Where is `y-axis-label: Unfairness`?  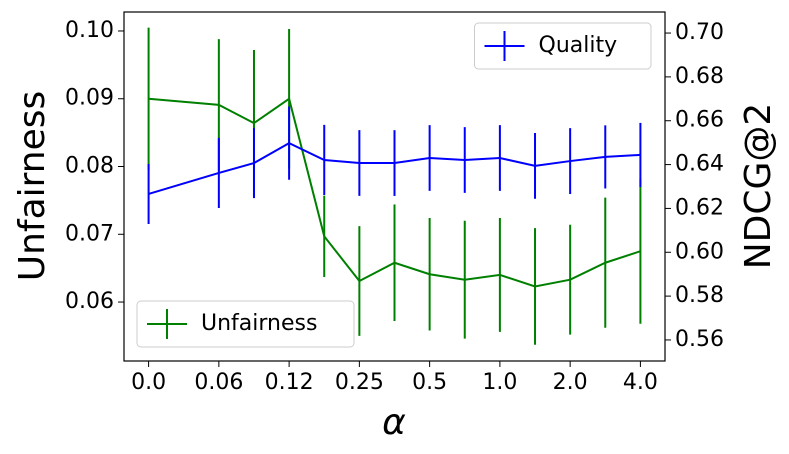
y-axis-label: Unfairness is located at coordinates (32, 186).